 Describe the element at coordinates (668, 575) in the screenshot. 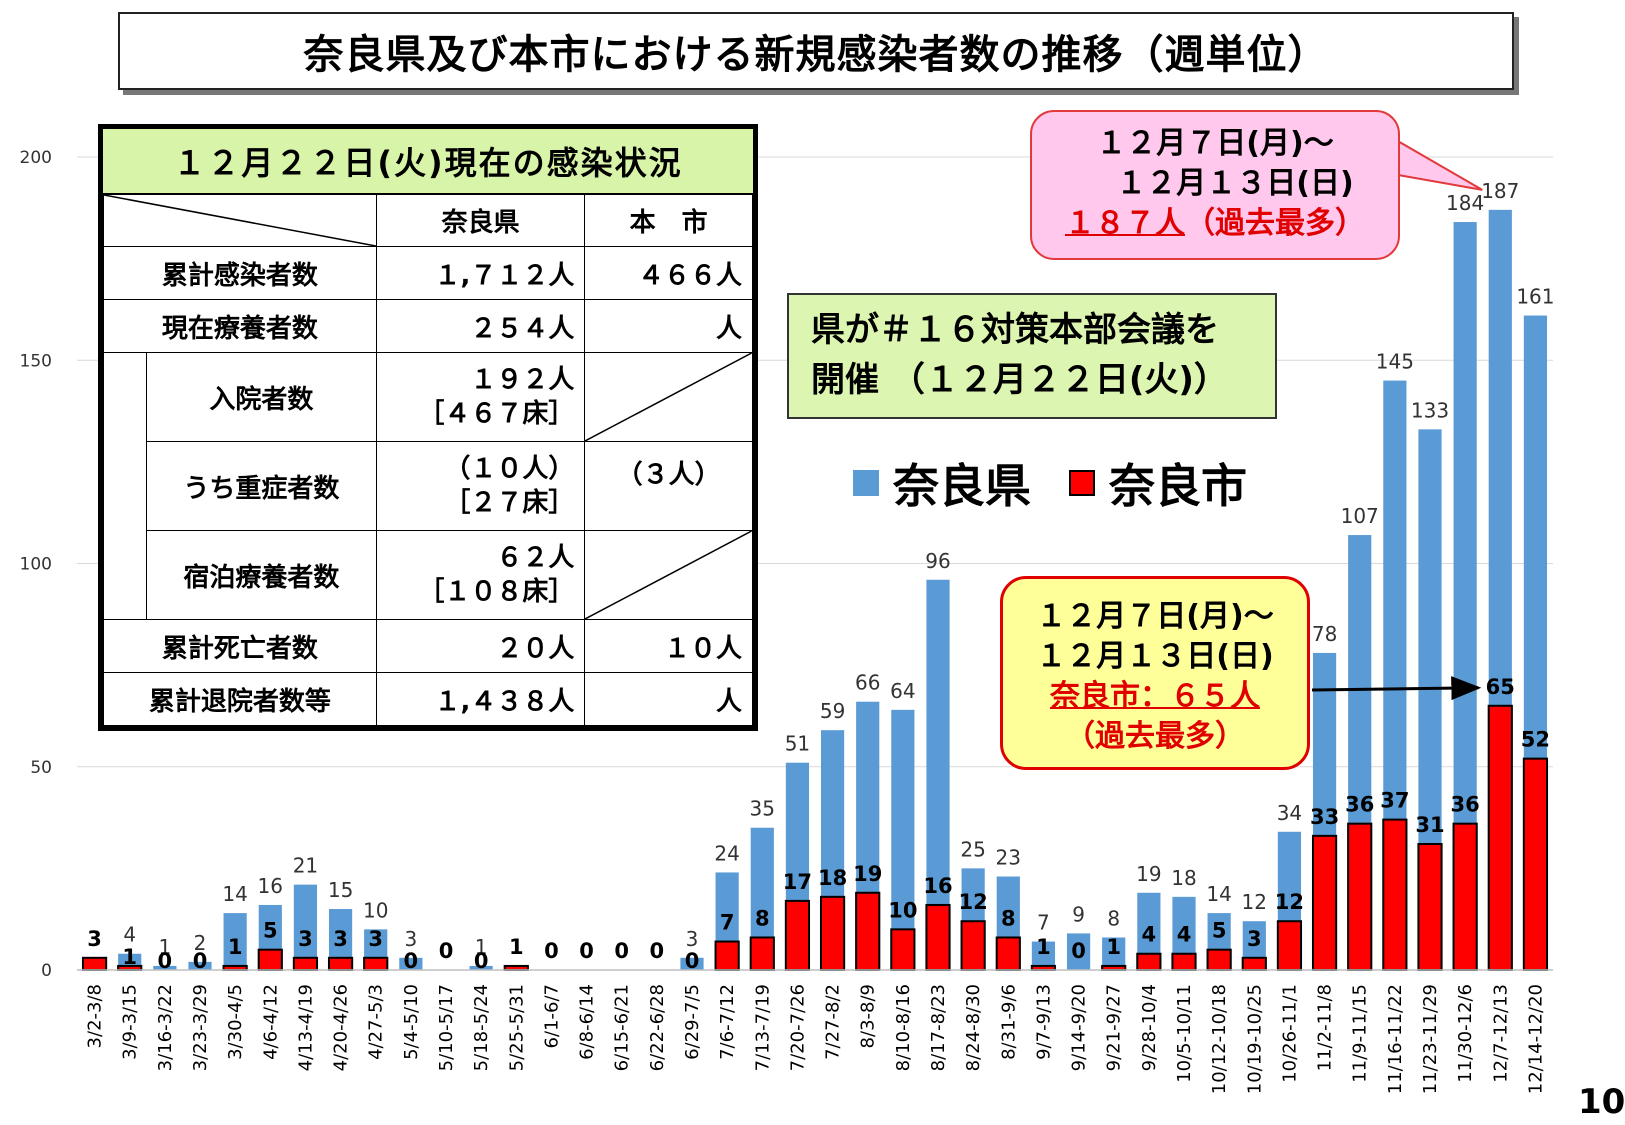

I see `hotel-city-diagonal` at that location.